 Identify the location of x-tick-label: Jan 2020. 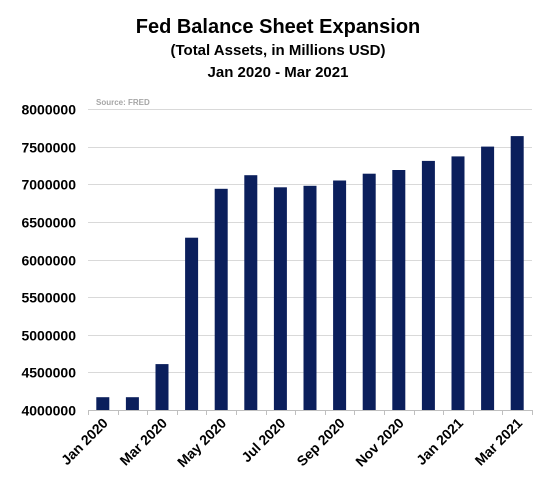
(84, 441).